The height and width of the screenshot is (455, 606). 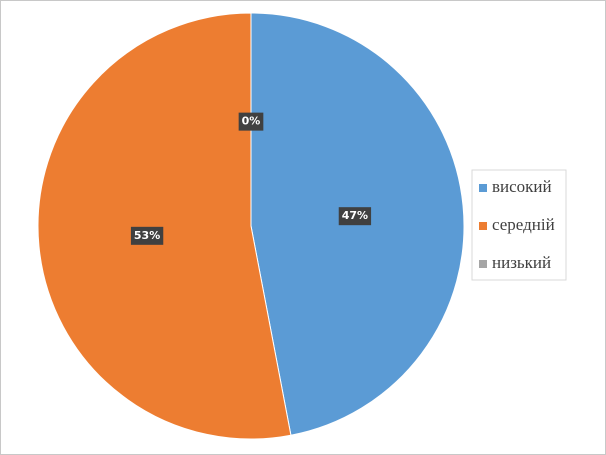 I want to click on data-label: 0%, so click(x=251, y=121).